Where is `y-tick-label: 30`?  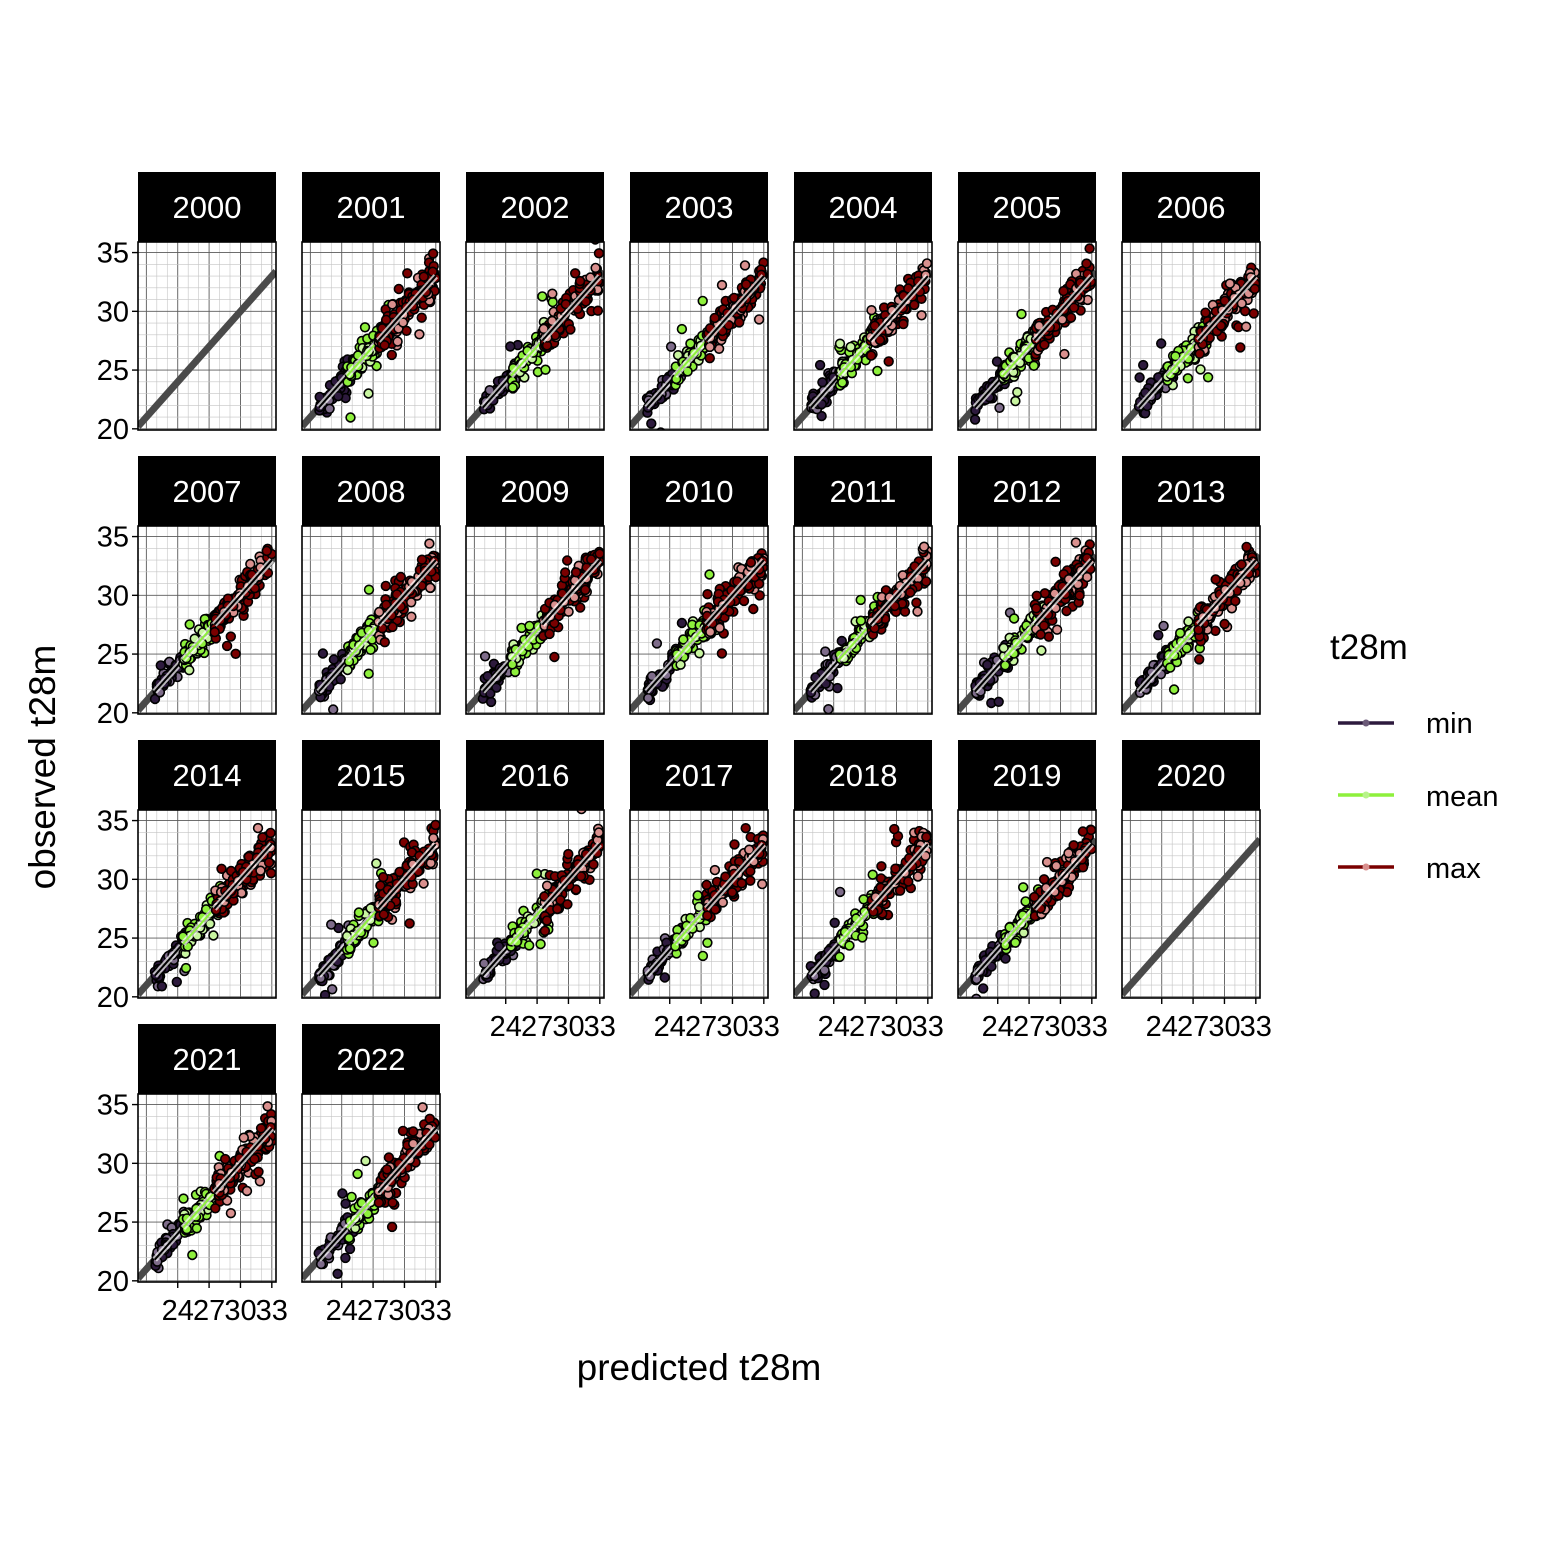 y-tick-label: 30 is located at coordinates (113, 596).